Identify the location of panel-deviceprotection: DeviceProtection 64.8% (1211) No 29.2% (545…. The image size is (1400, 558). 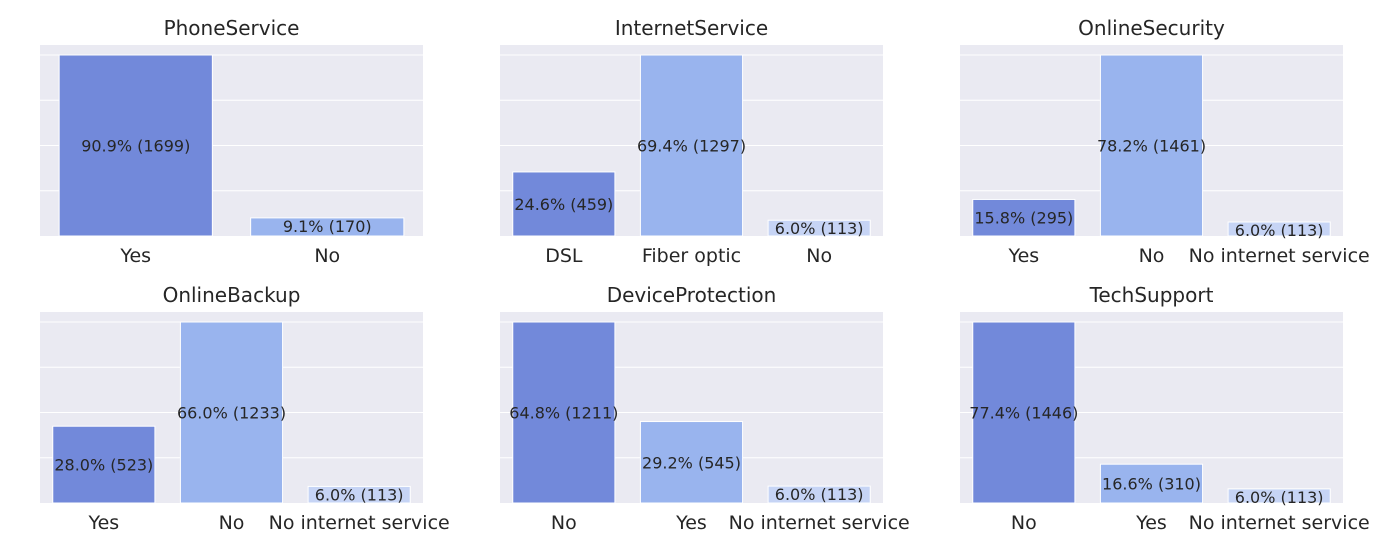
(705, 408).